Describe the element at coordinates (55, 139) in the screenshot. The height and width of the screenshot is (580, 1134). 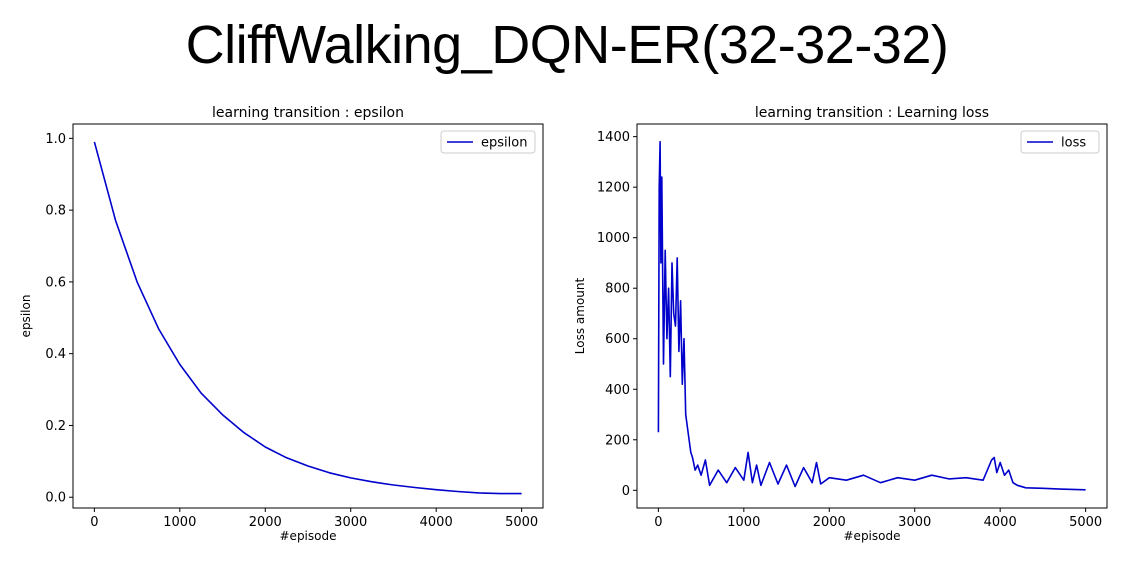
I see `chart1-ytick-label: 1.0` at that location.